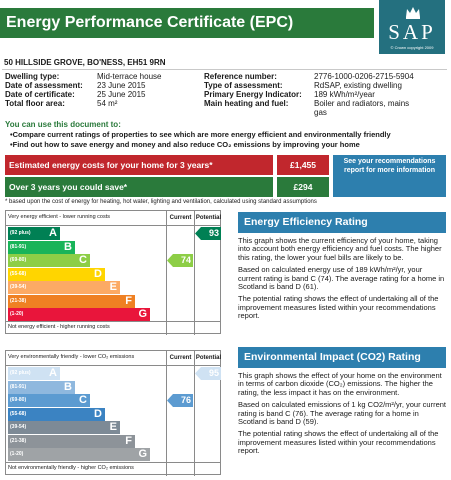 Image resolution: width=451 pixels, height=480 pixels. Describe the element at coordinates (63, 124) in the screenshot. I see `use-doc-title: You can use this document to:` at that location.